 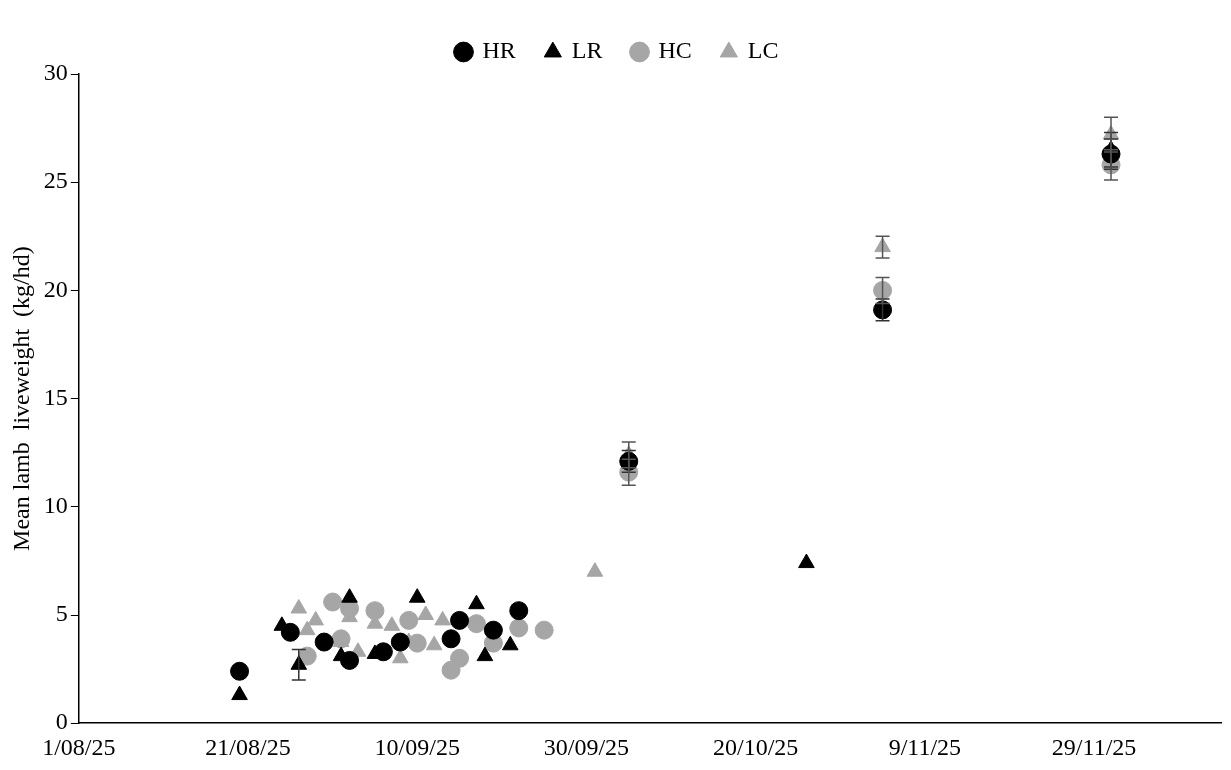 What do you see at coordinates (61, 613) in the screenshot?
I see `y-tick-label: 5` at bounding box center [61, 613].